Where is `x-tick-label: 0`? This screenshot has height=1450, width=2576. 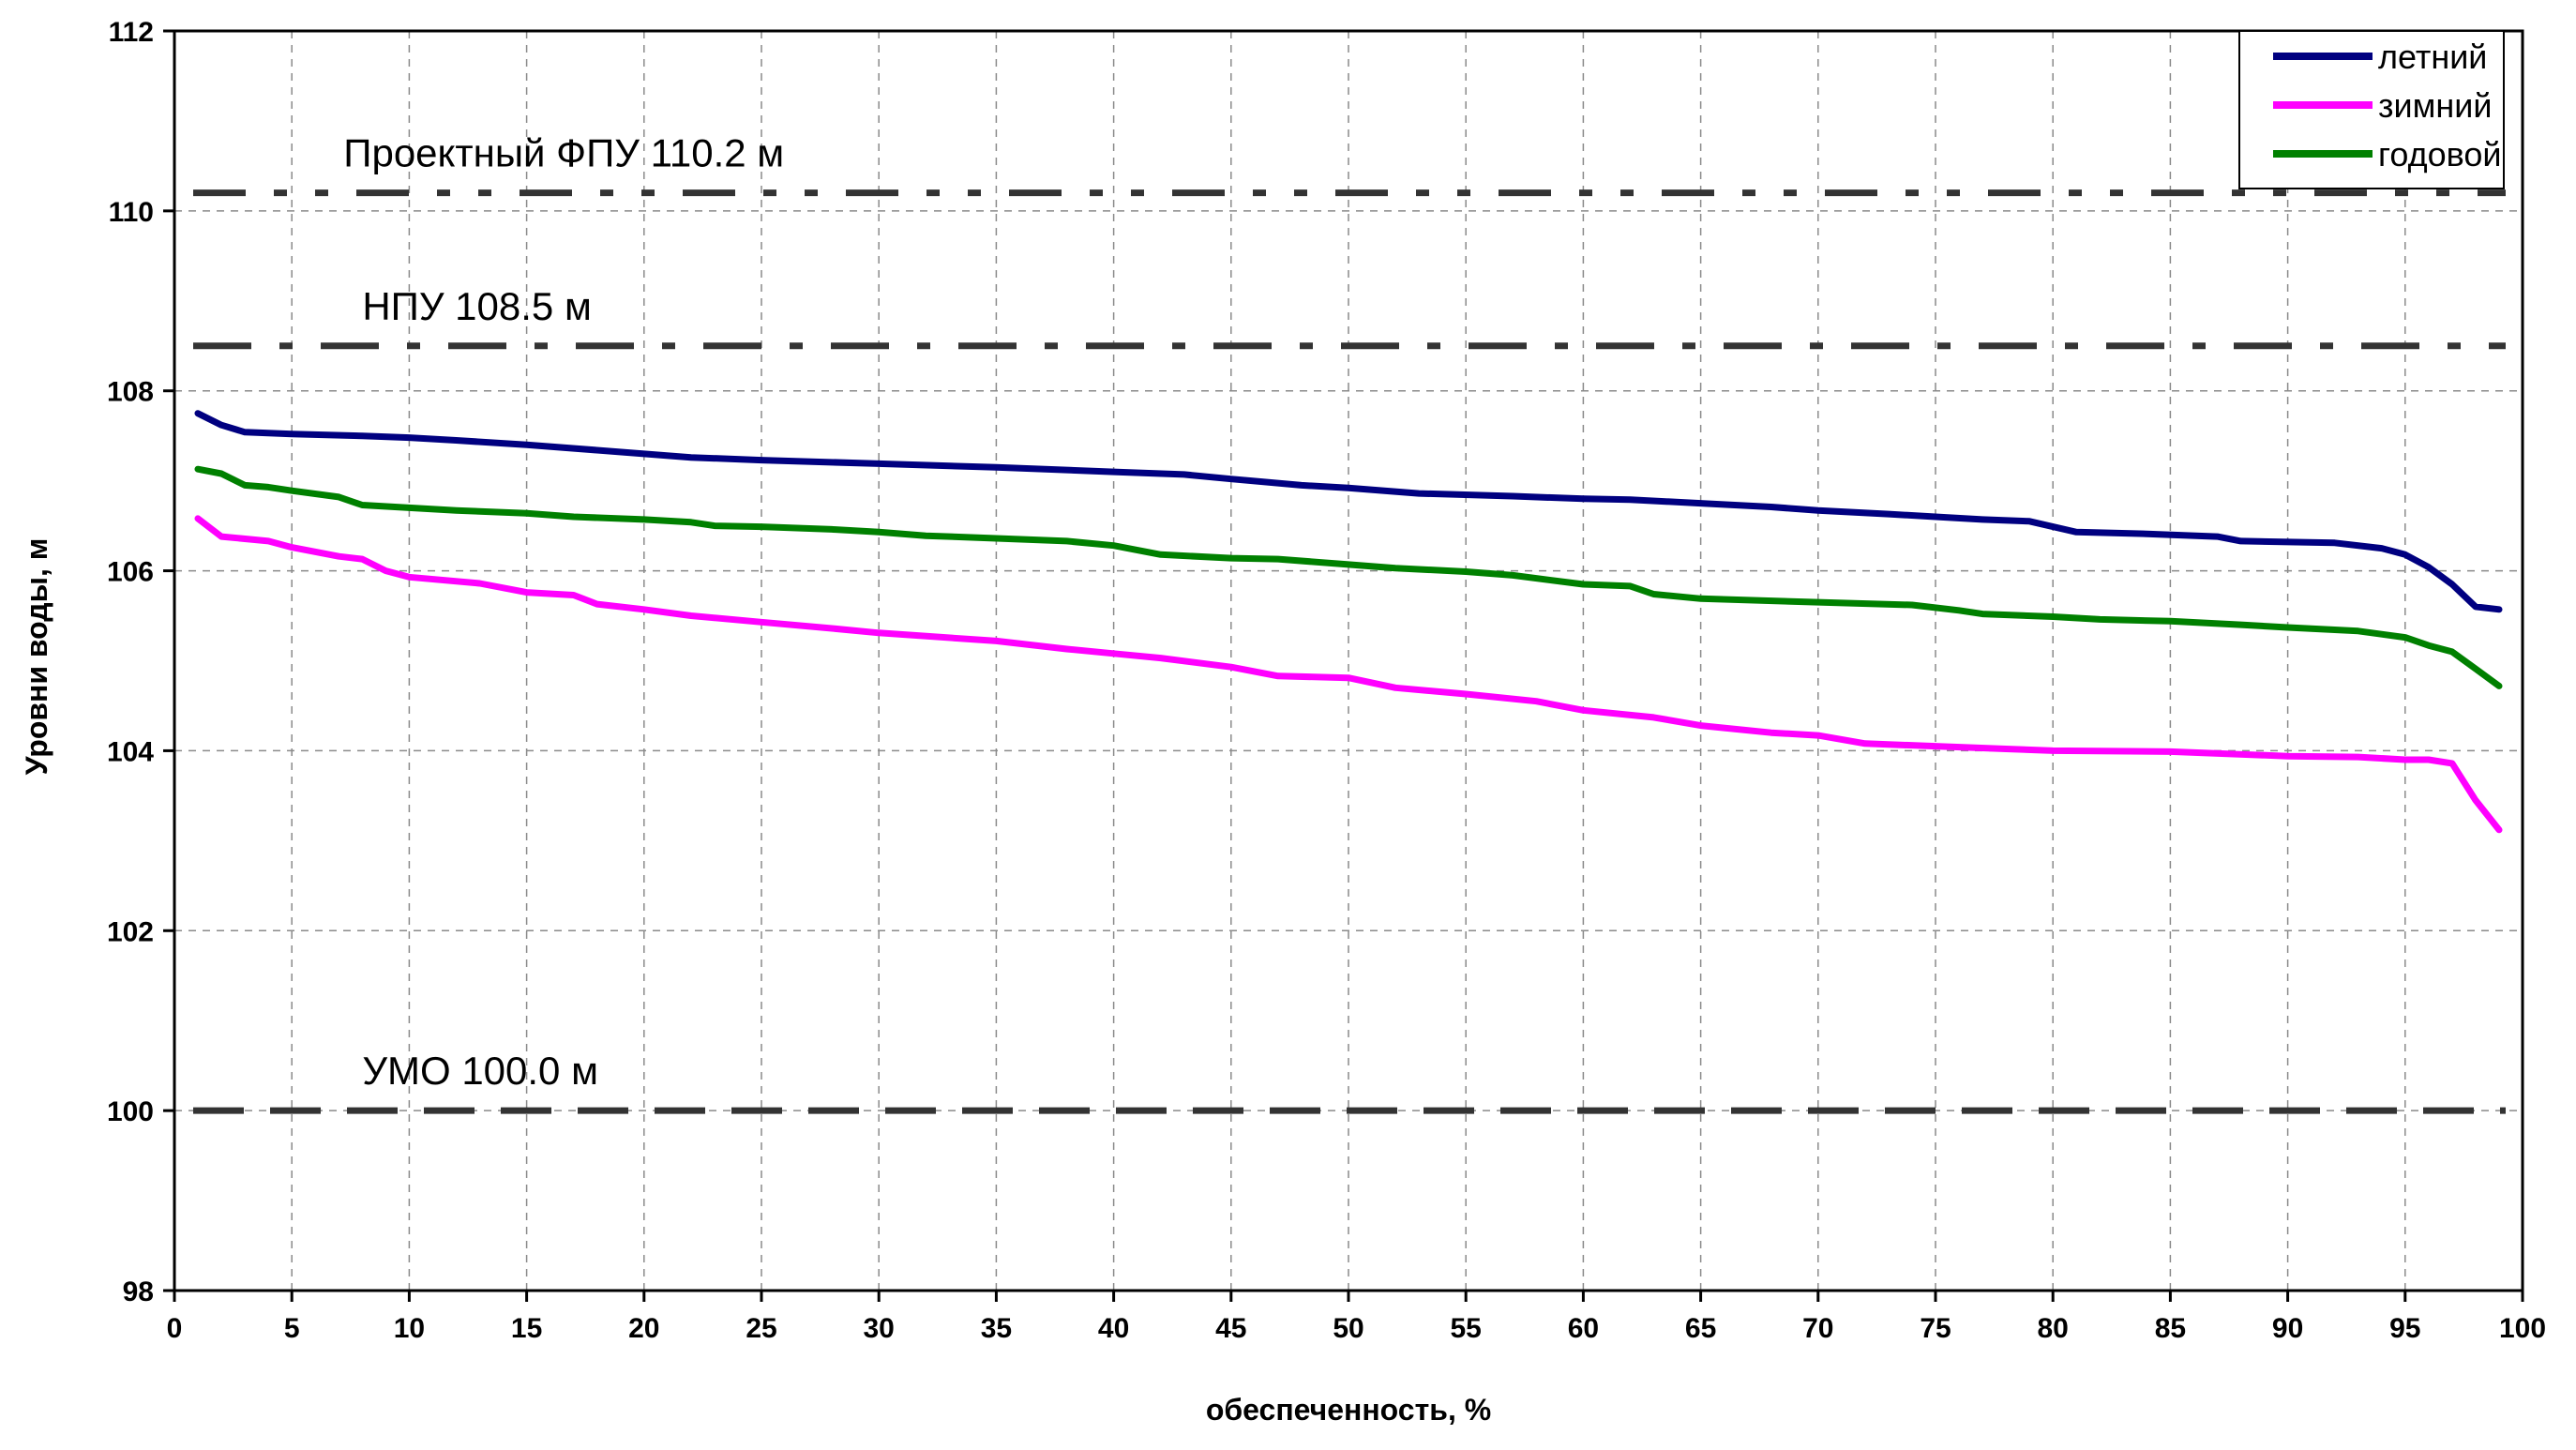
x-tick-label: 0 is located at coordinates (175, 1328).